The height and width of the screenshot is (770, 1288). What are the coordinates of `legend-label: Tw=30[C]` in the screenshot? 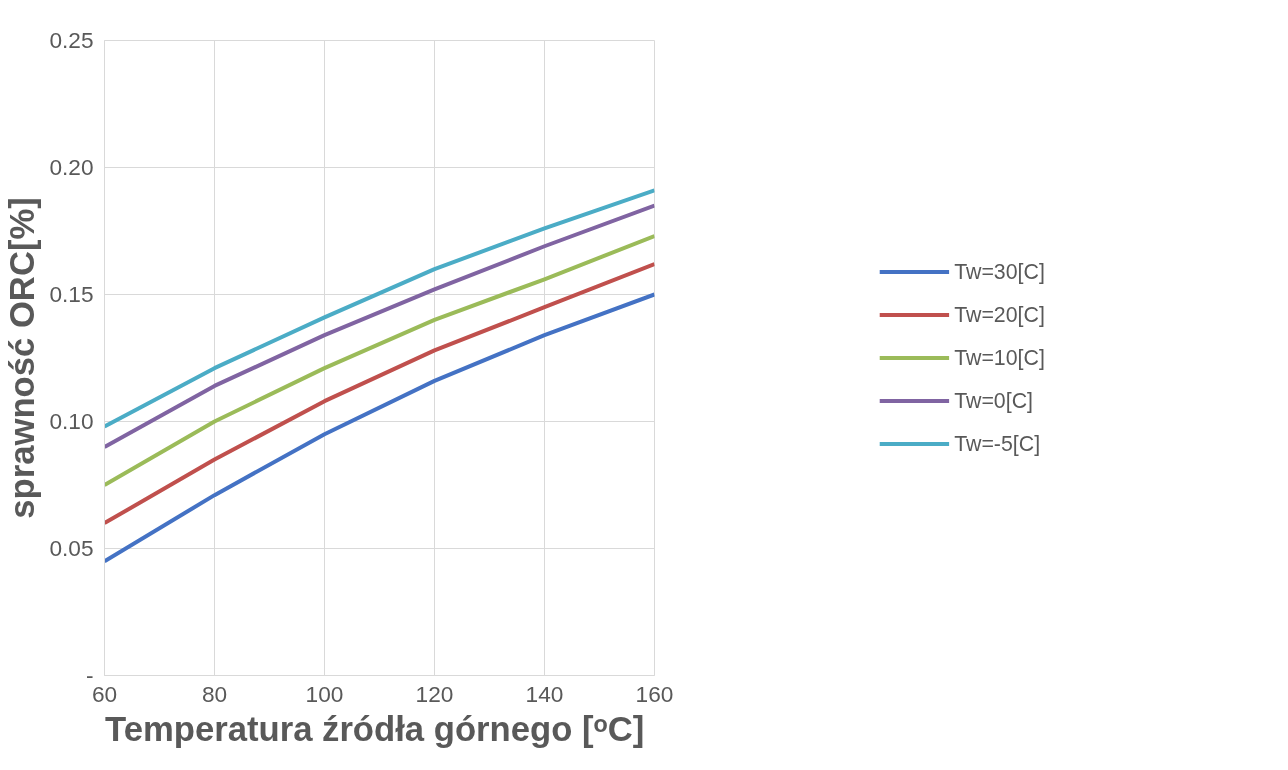 It's located at (999, 271).